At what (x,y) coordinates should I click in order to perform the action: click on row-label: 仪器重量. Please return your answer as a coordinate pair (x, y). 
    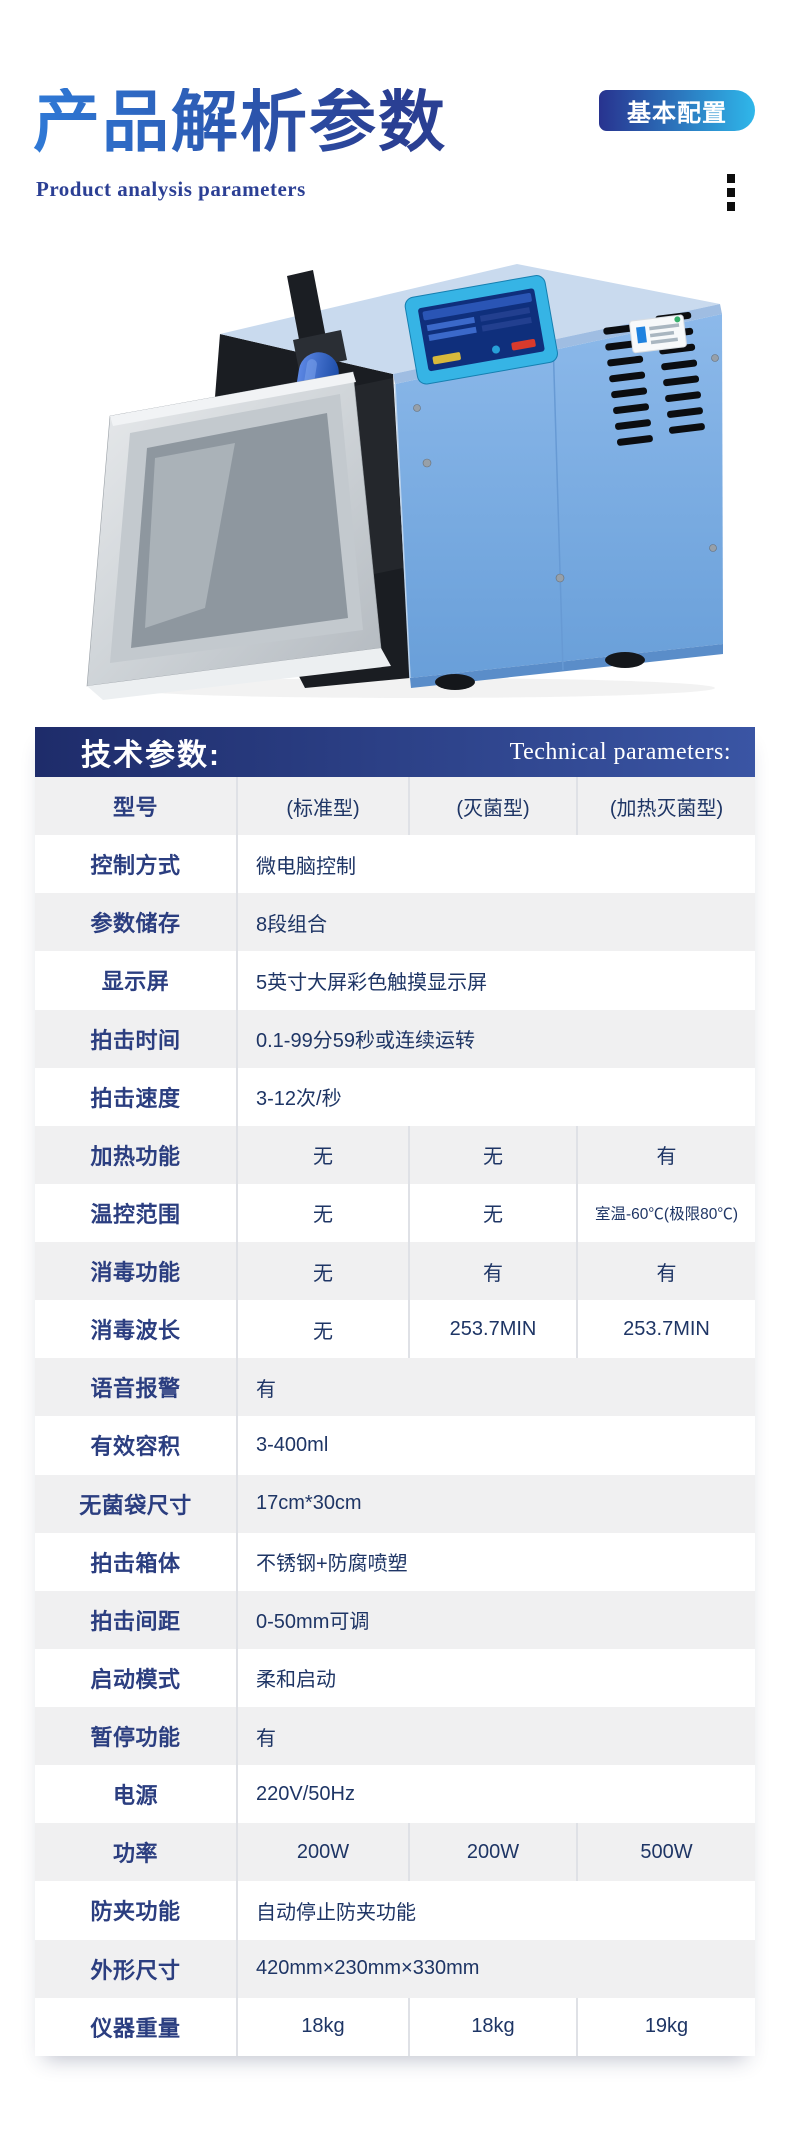
    Looking at the image, I should click on (136, 2026).